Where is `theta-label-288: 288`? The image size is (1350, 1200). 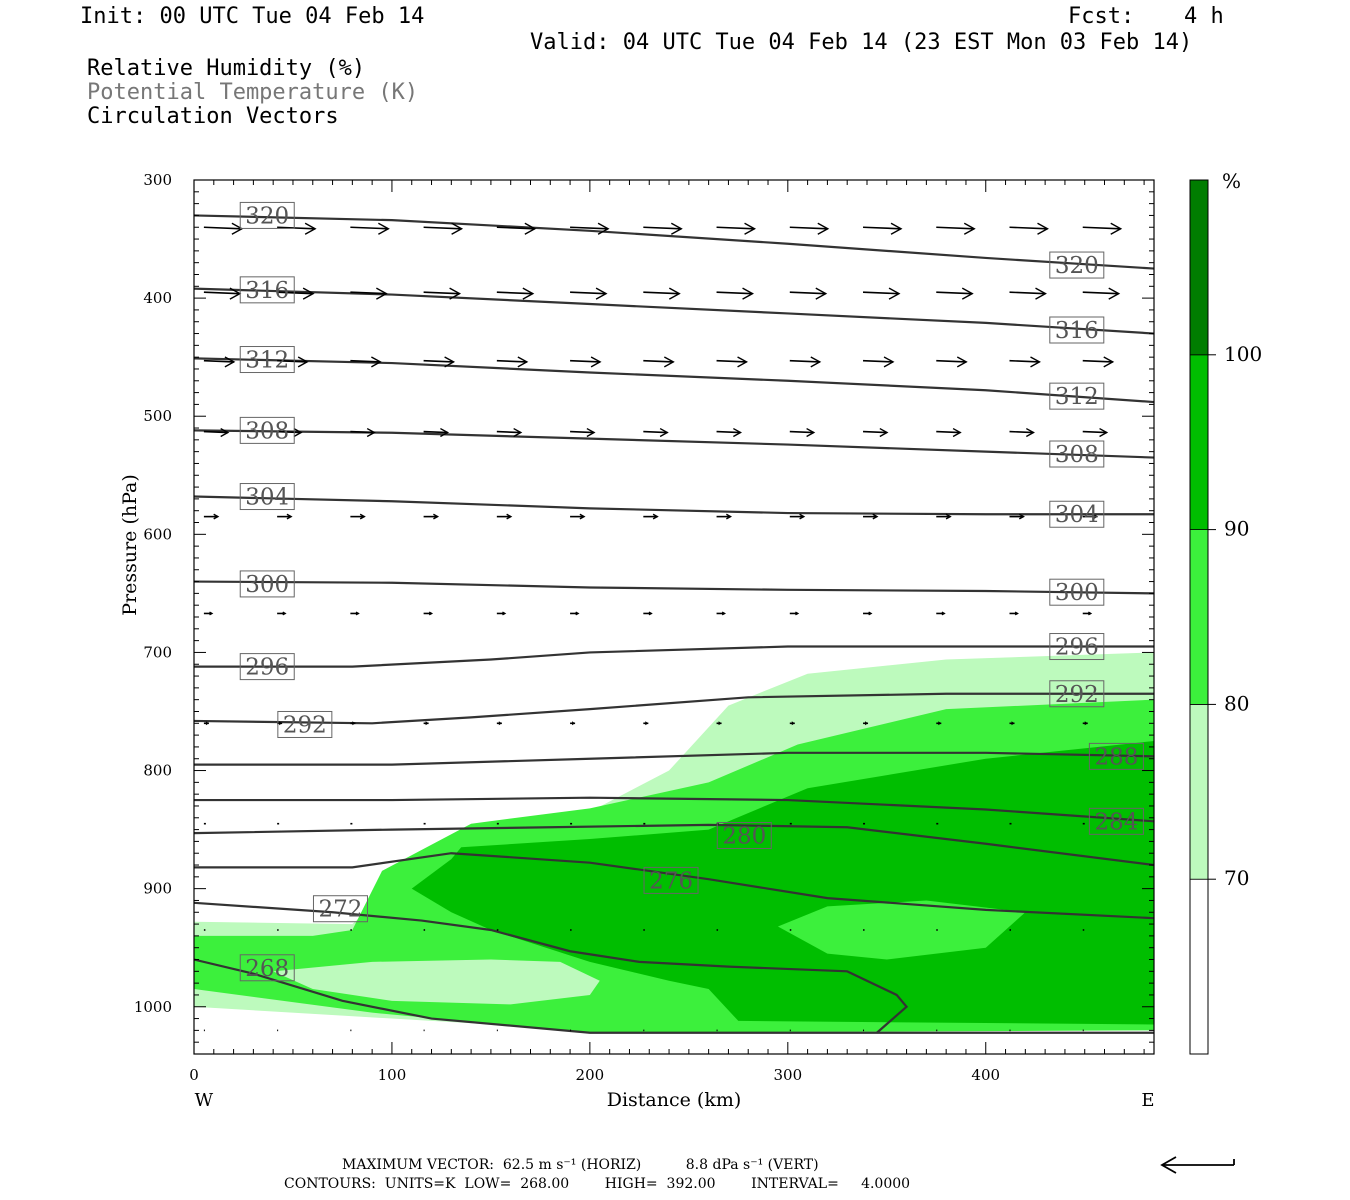
theta-label-288: 288 is located at coordinates (1116, 757).